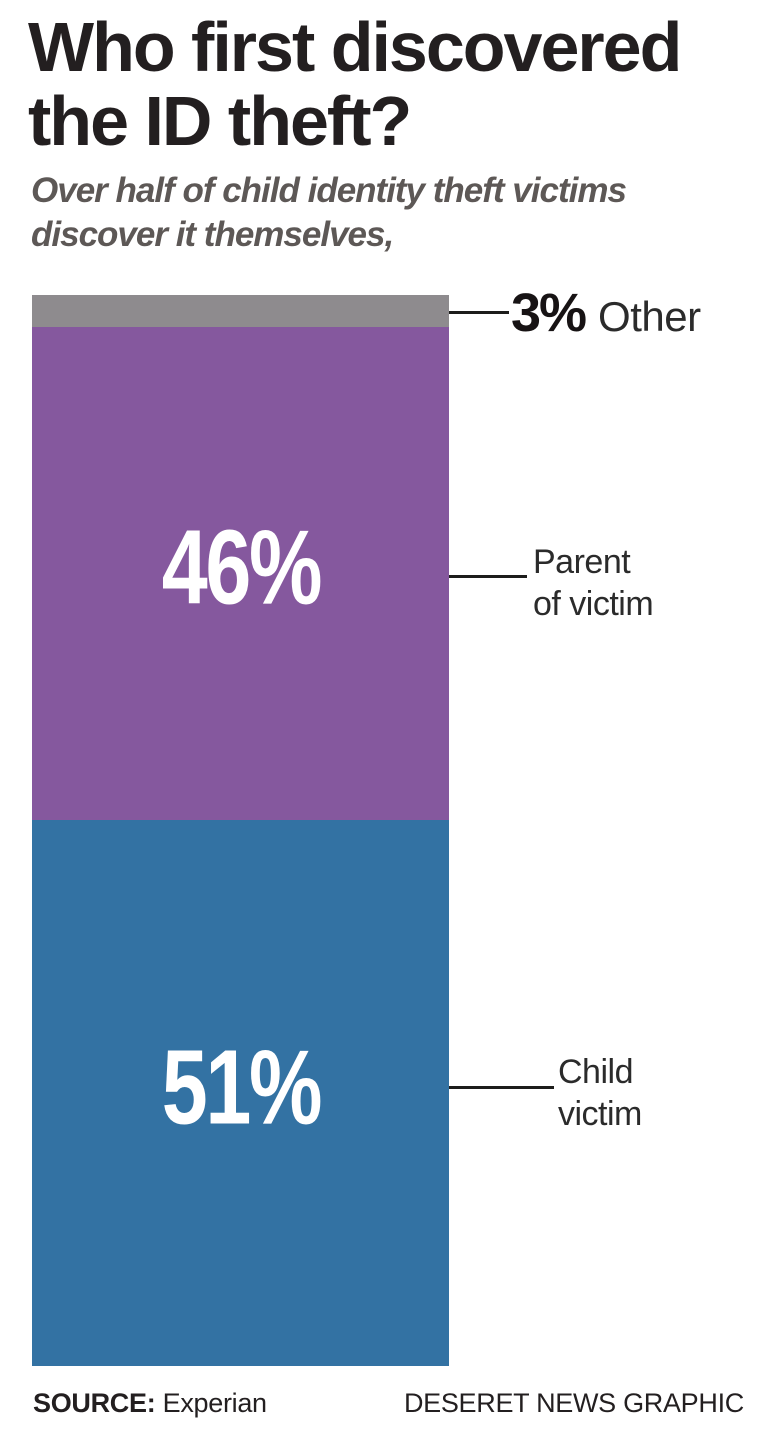 Image resolution: width=768 pixels, height=1445 pixels. I want to click on segment-value-label-child: 51%, so click(241, 1087).